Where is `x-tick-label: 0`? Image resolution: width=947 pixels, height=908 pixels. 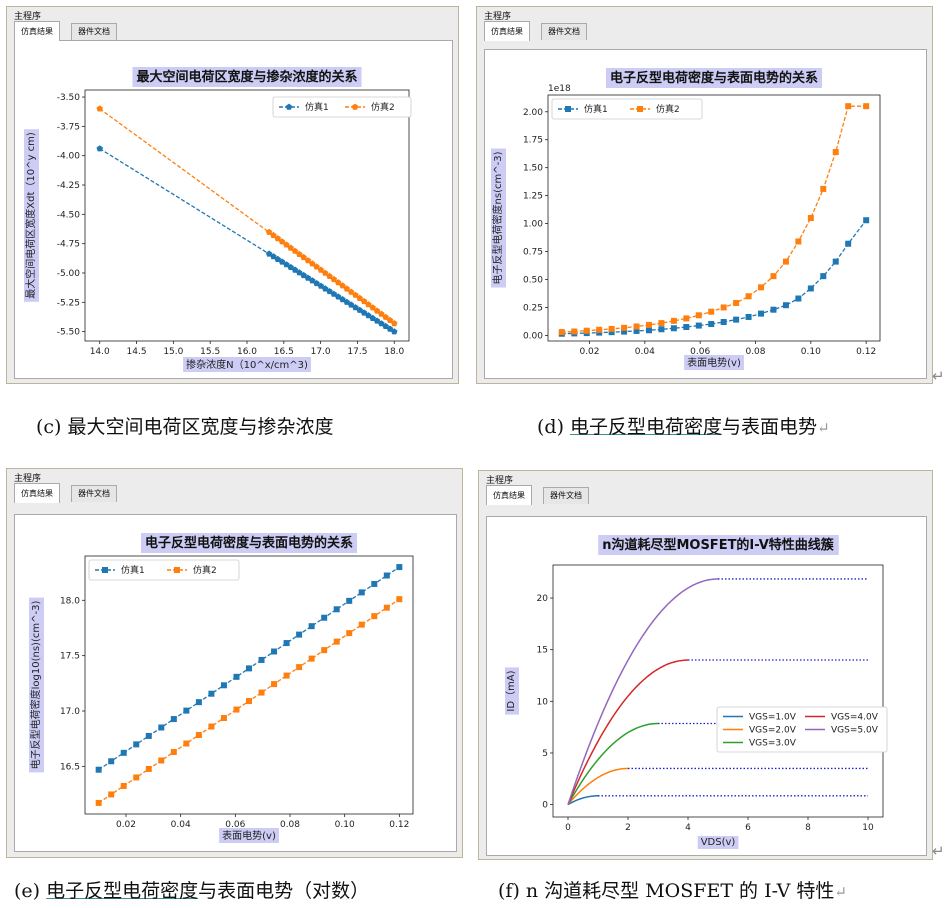
x-tick-label: 0 is located at coordinates (568, 828).